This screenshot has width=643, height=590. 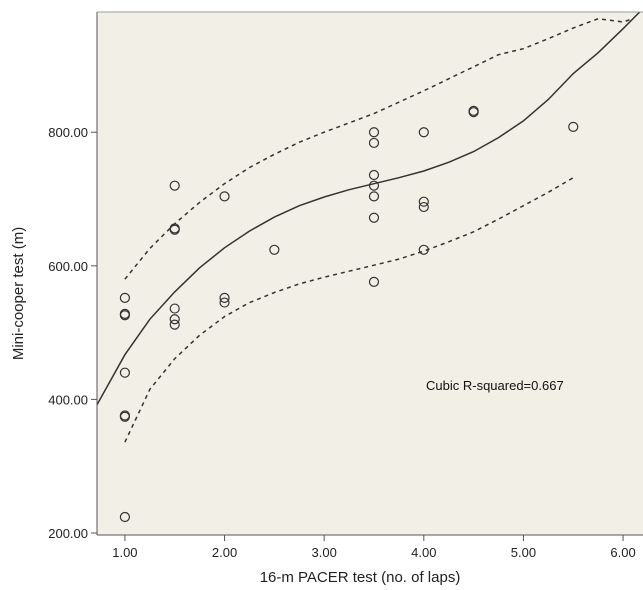 What do you see at coordinates (68, 533) in the screenshot?
I see `y-tick-label: 200.00` at bounding box center [68, 533].